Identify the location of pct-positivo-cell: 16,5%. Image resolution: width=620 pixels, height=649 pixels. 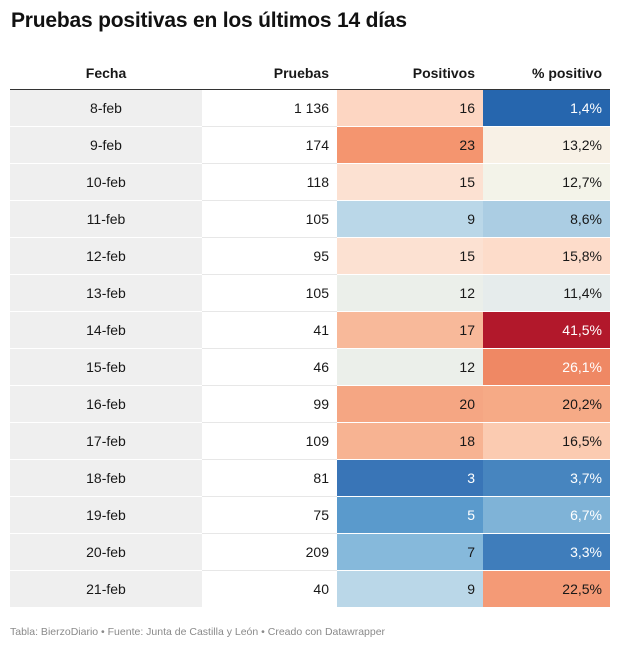
(546, 441).